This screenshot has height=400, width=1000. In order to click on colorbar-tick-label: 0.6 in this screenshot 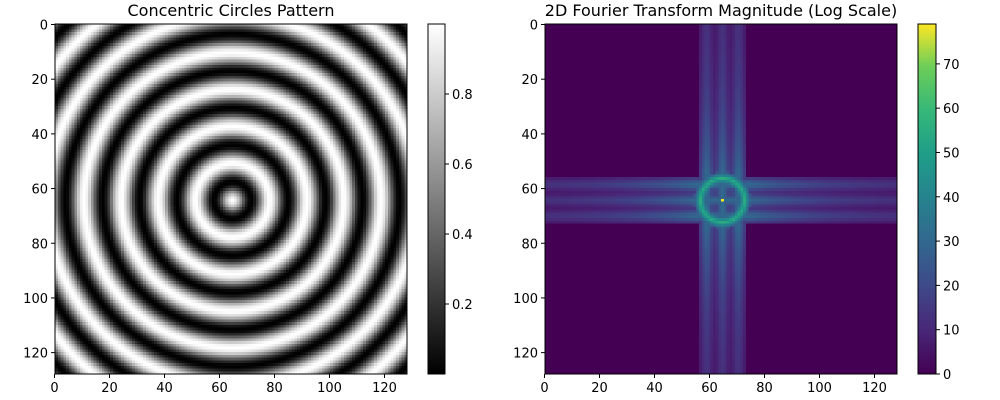, I will do `click(462, 165)`.